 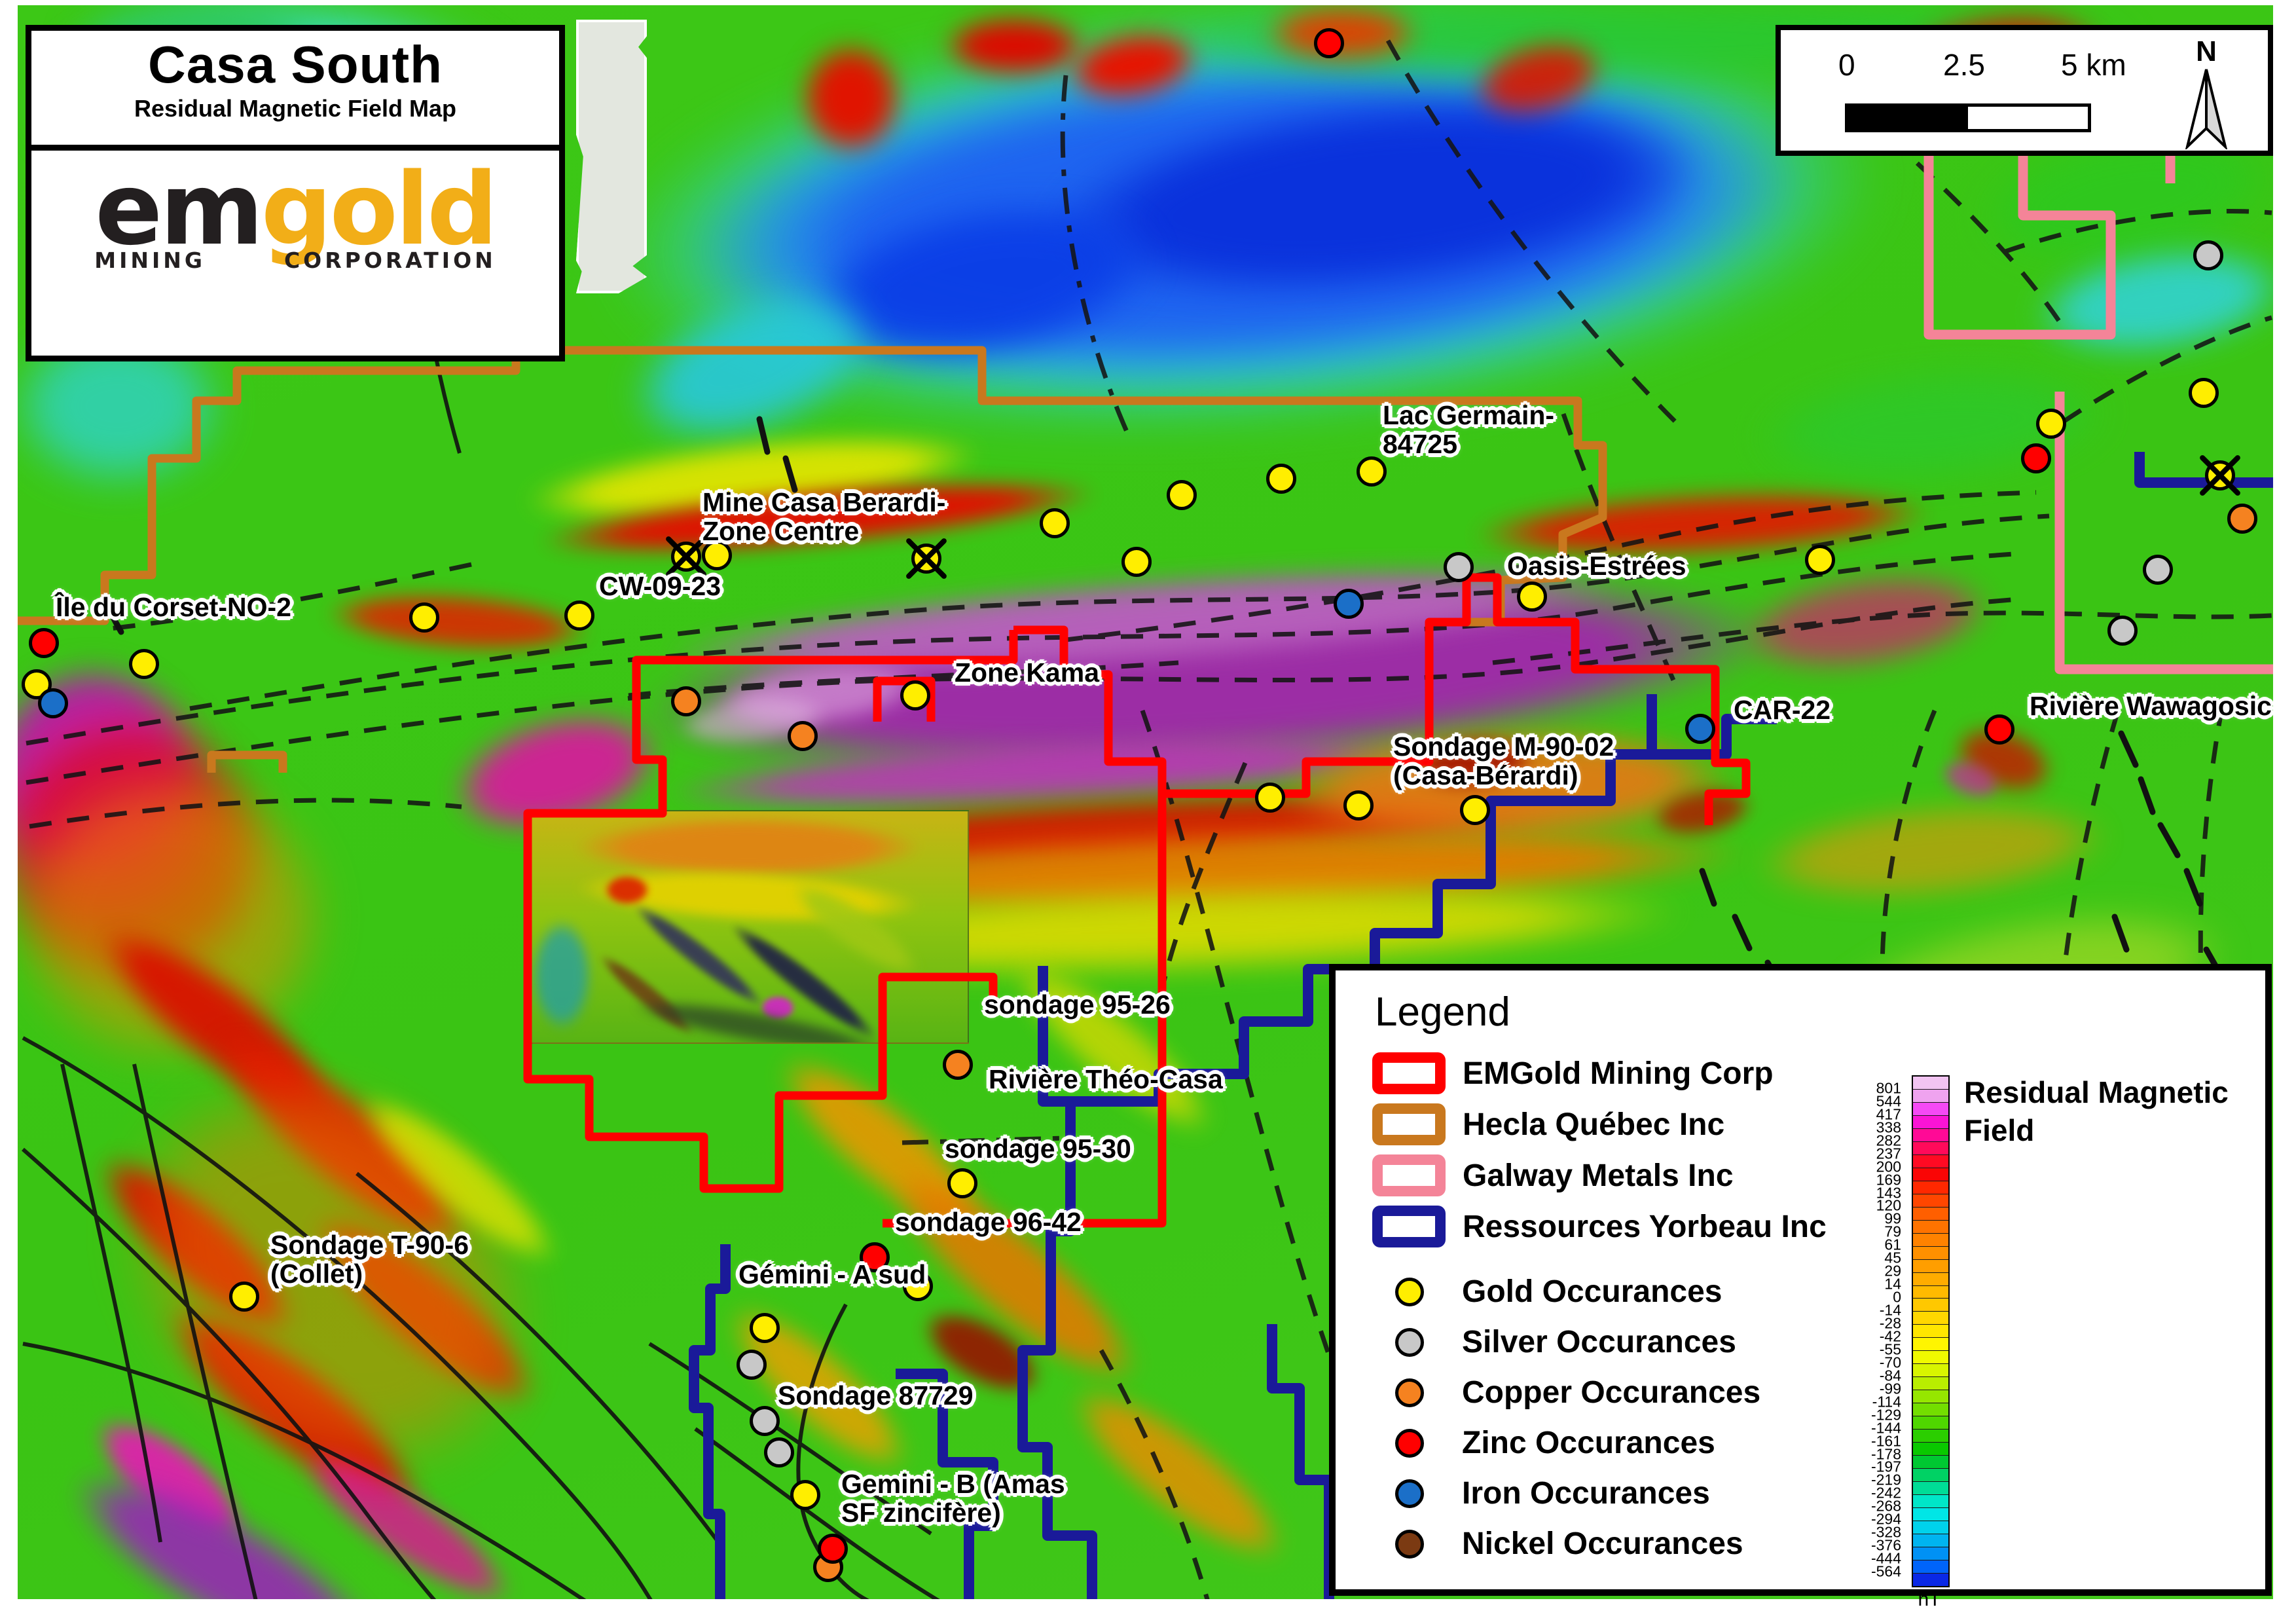 I want to click on occurrence-label: Gold Occurances, so click(x=1592, y=1291).